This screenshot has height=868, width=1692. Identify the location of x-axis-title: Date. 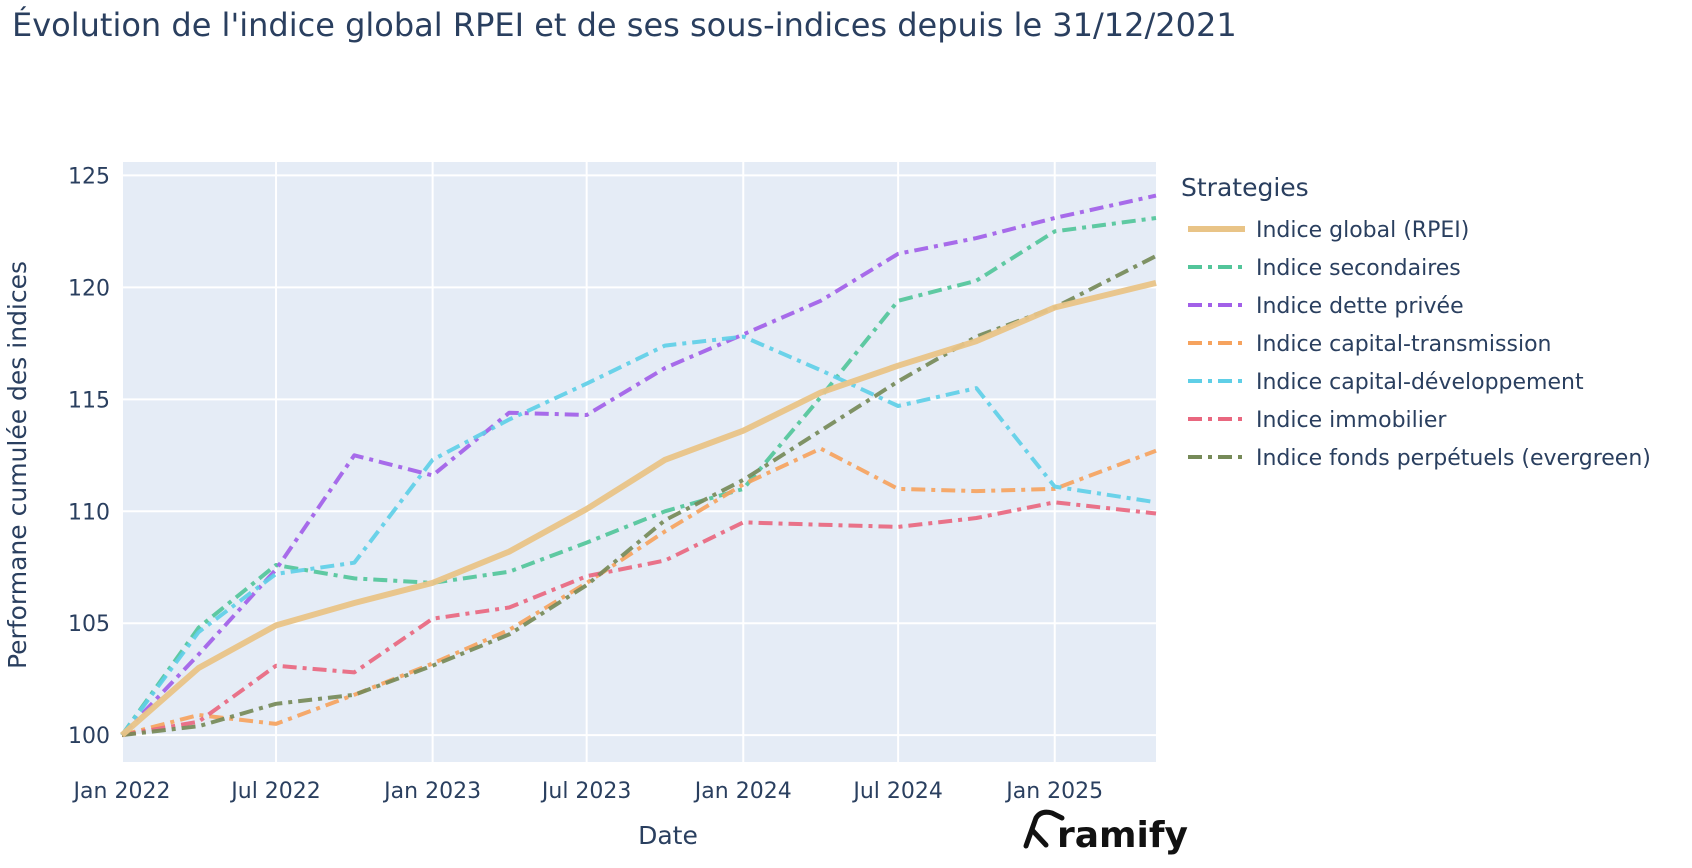
(668, 835).